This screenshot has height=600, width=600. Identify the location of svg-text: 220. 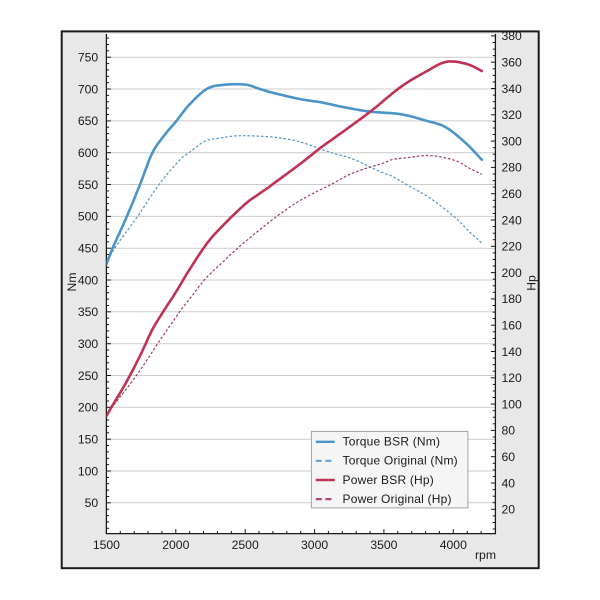
(512, 247).